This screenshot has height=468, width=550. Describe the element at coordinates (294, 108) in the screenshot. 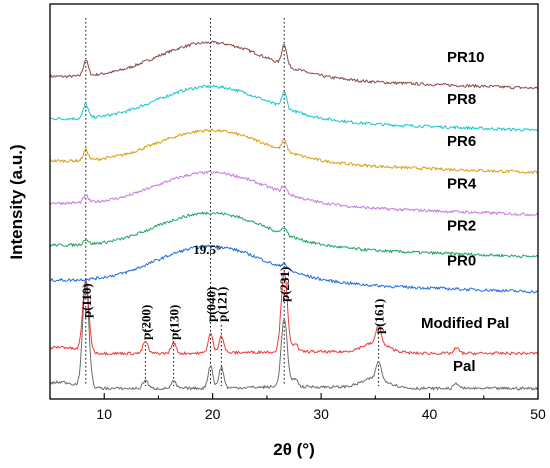

I see `series-line-pr8` at that location.